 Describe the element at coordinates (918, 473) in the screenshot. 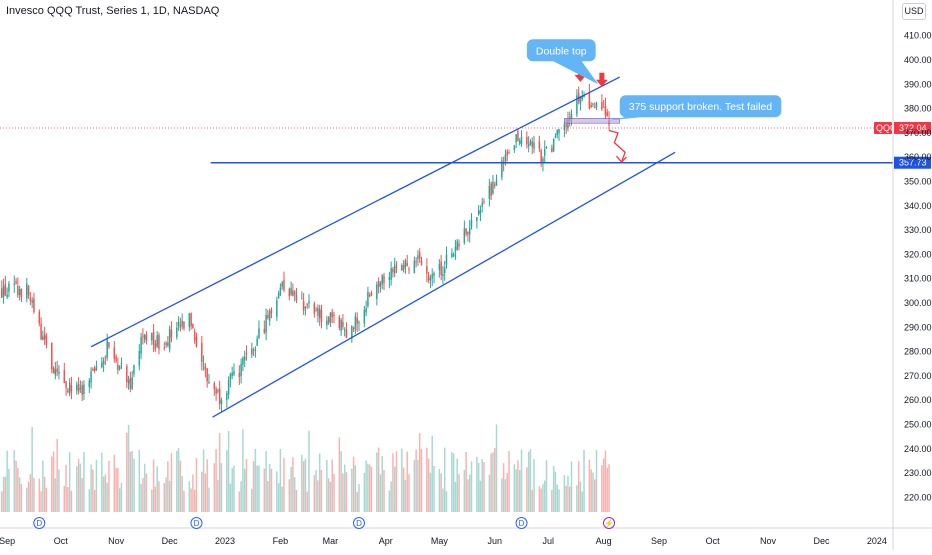

I see `y-tick-label: 230.00` at that location.